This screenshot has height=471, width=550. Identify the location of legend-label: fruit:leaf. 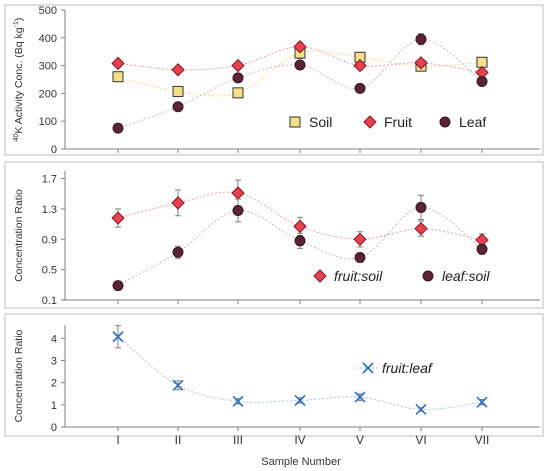
(408, 368).